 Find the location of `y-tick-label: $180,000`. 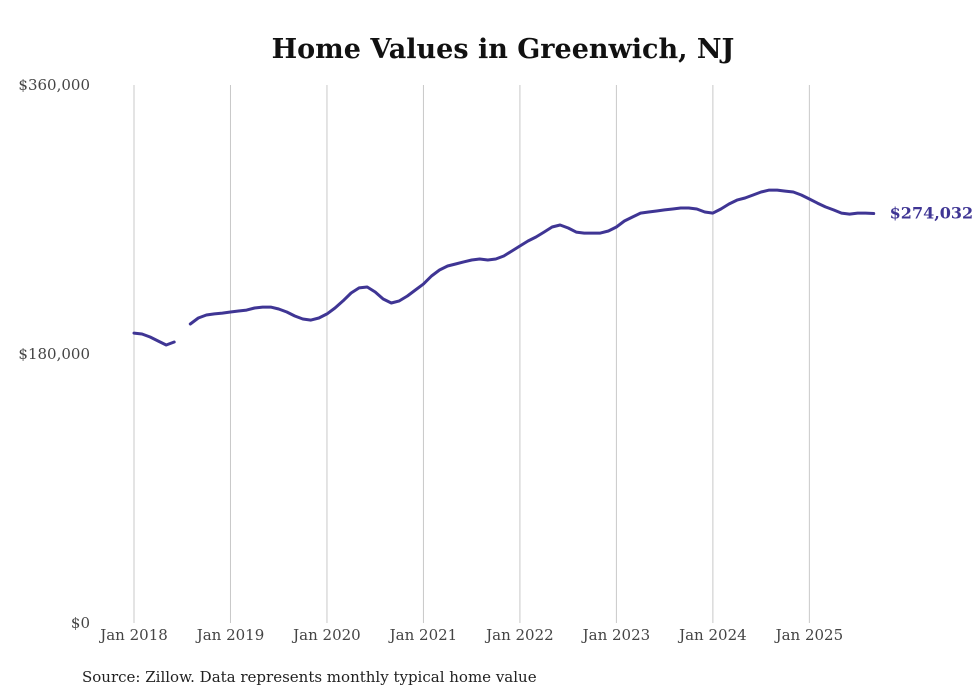

y-tick-label: $180,000 is located at coordinates (54, 354).